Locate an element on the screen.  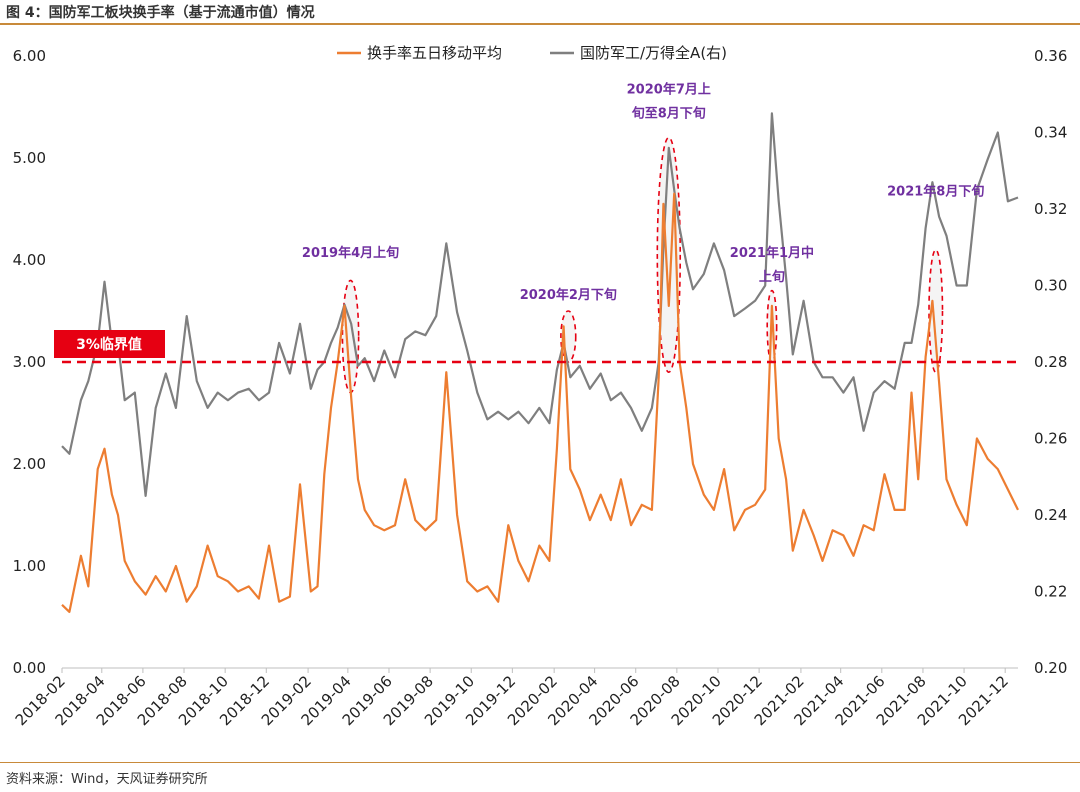
left-tick-label: 1.00 is located at coordinates (29, 566).